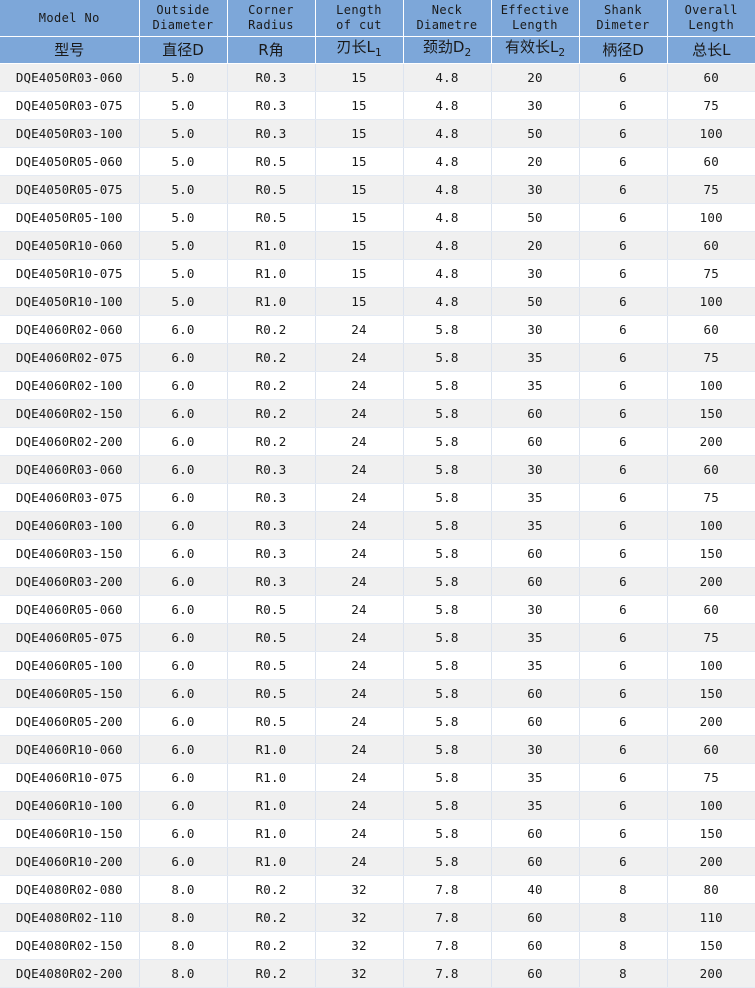 This screenshot has width=755, height=988. What do you see at coordinates (69, 610) in the screenshot?
I see `cell-model: DQE4060R05-060` at bounding box center [69, 610].